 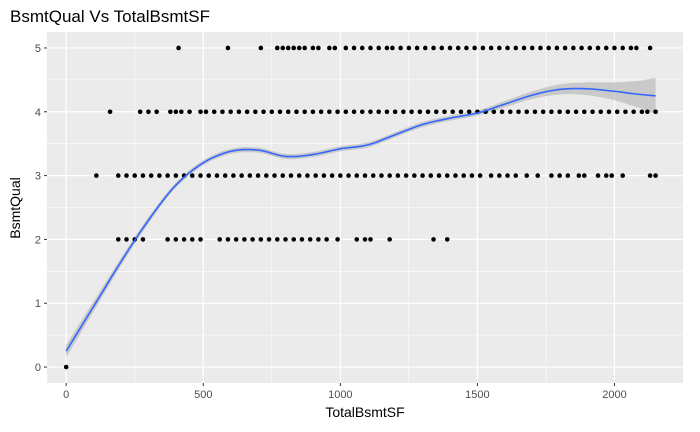 What do you see at coordinates (66, 395) in the screenshot?
I see `x-tick-label: 0` at bounding box center [66, 395].